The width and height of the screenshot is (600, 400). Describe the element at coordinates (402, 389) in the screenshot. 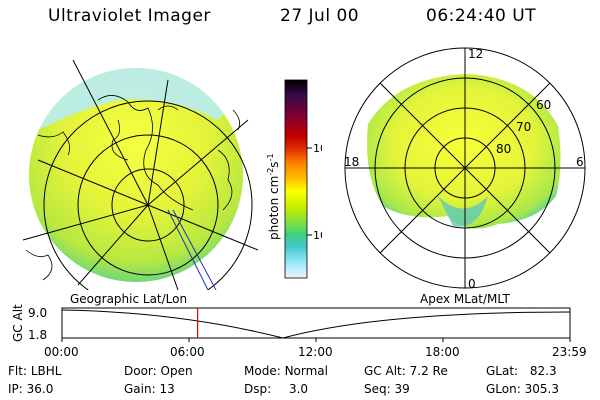

I see `seq-value: 39` at that location.